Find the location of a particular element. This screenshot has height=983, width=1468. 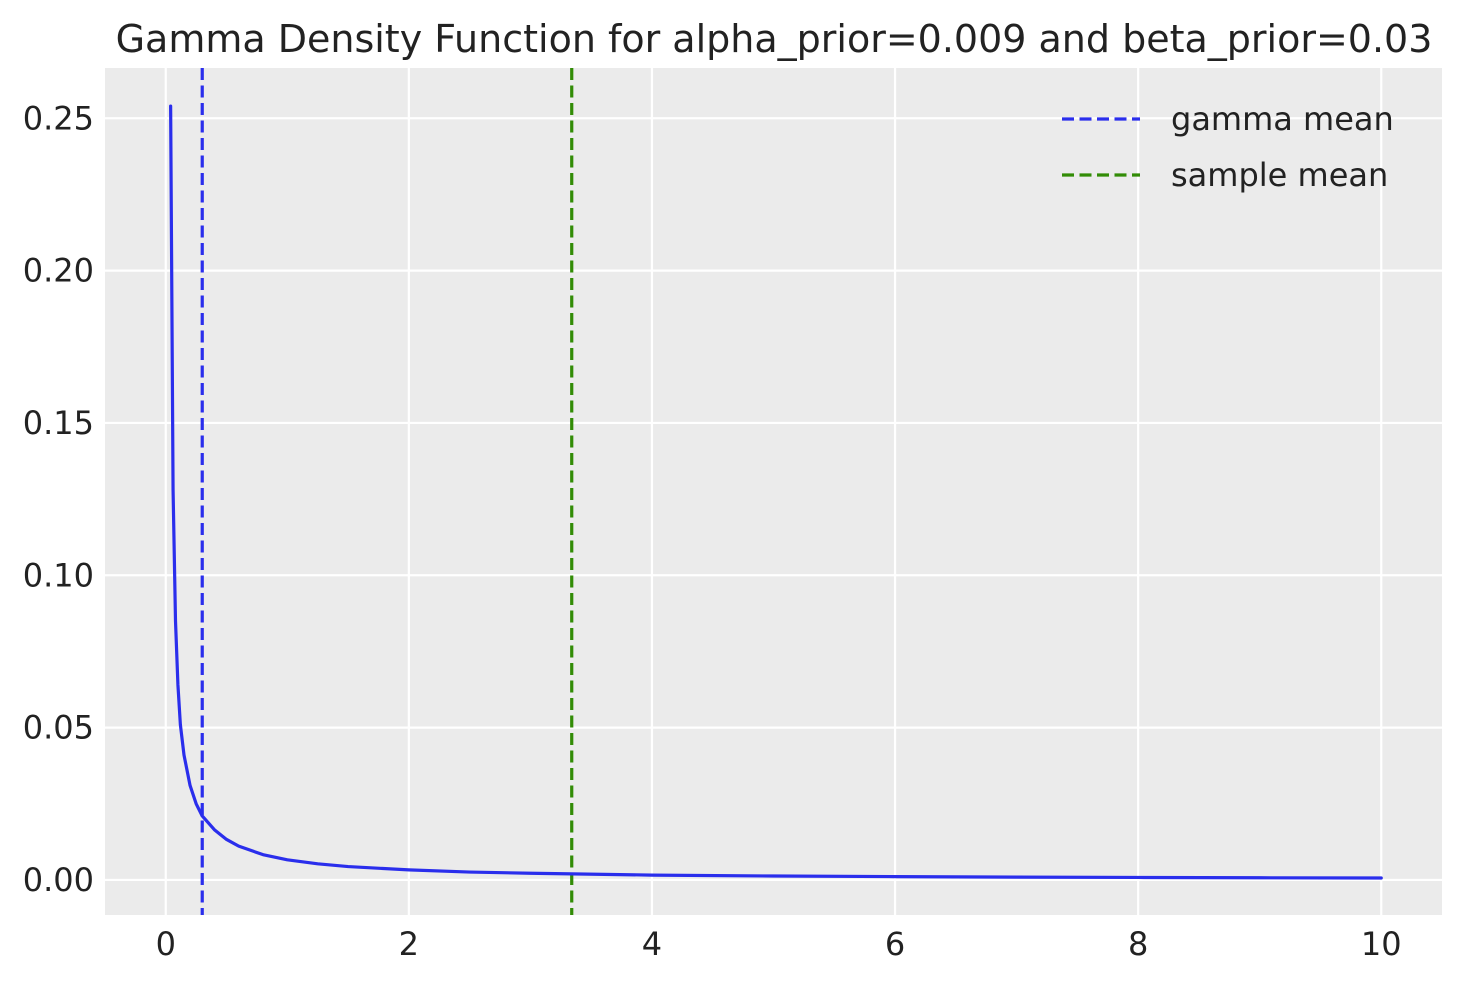

y-tick-label: 0.25 is located at coordinates (58, 118).